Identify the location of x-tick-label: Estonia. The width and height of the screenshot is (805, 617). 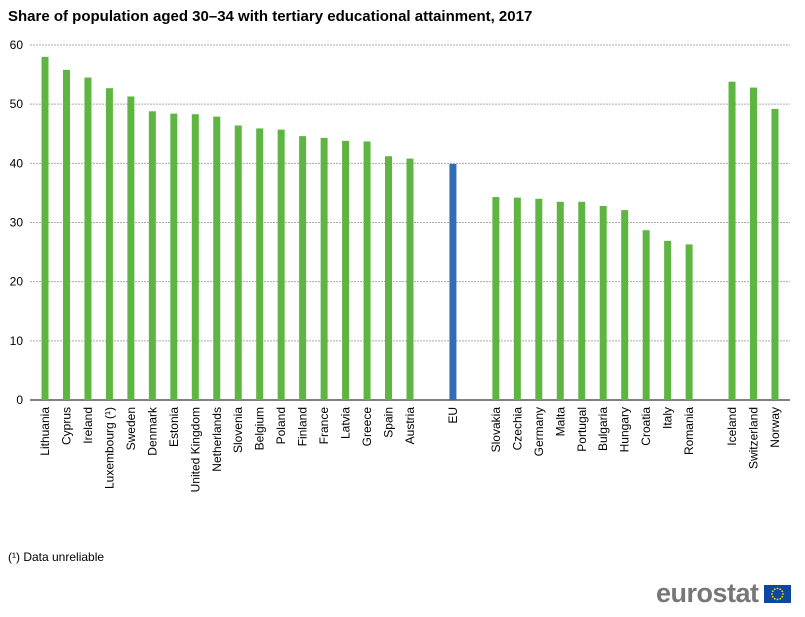
(174, 427).